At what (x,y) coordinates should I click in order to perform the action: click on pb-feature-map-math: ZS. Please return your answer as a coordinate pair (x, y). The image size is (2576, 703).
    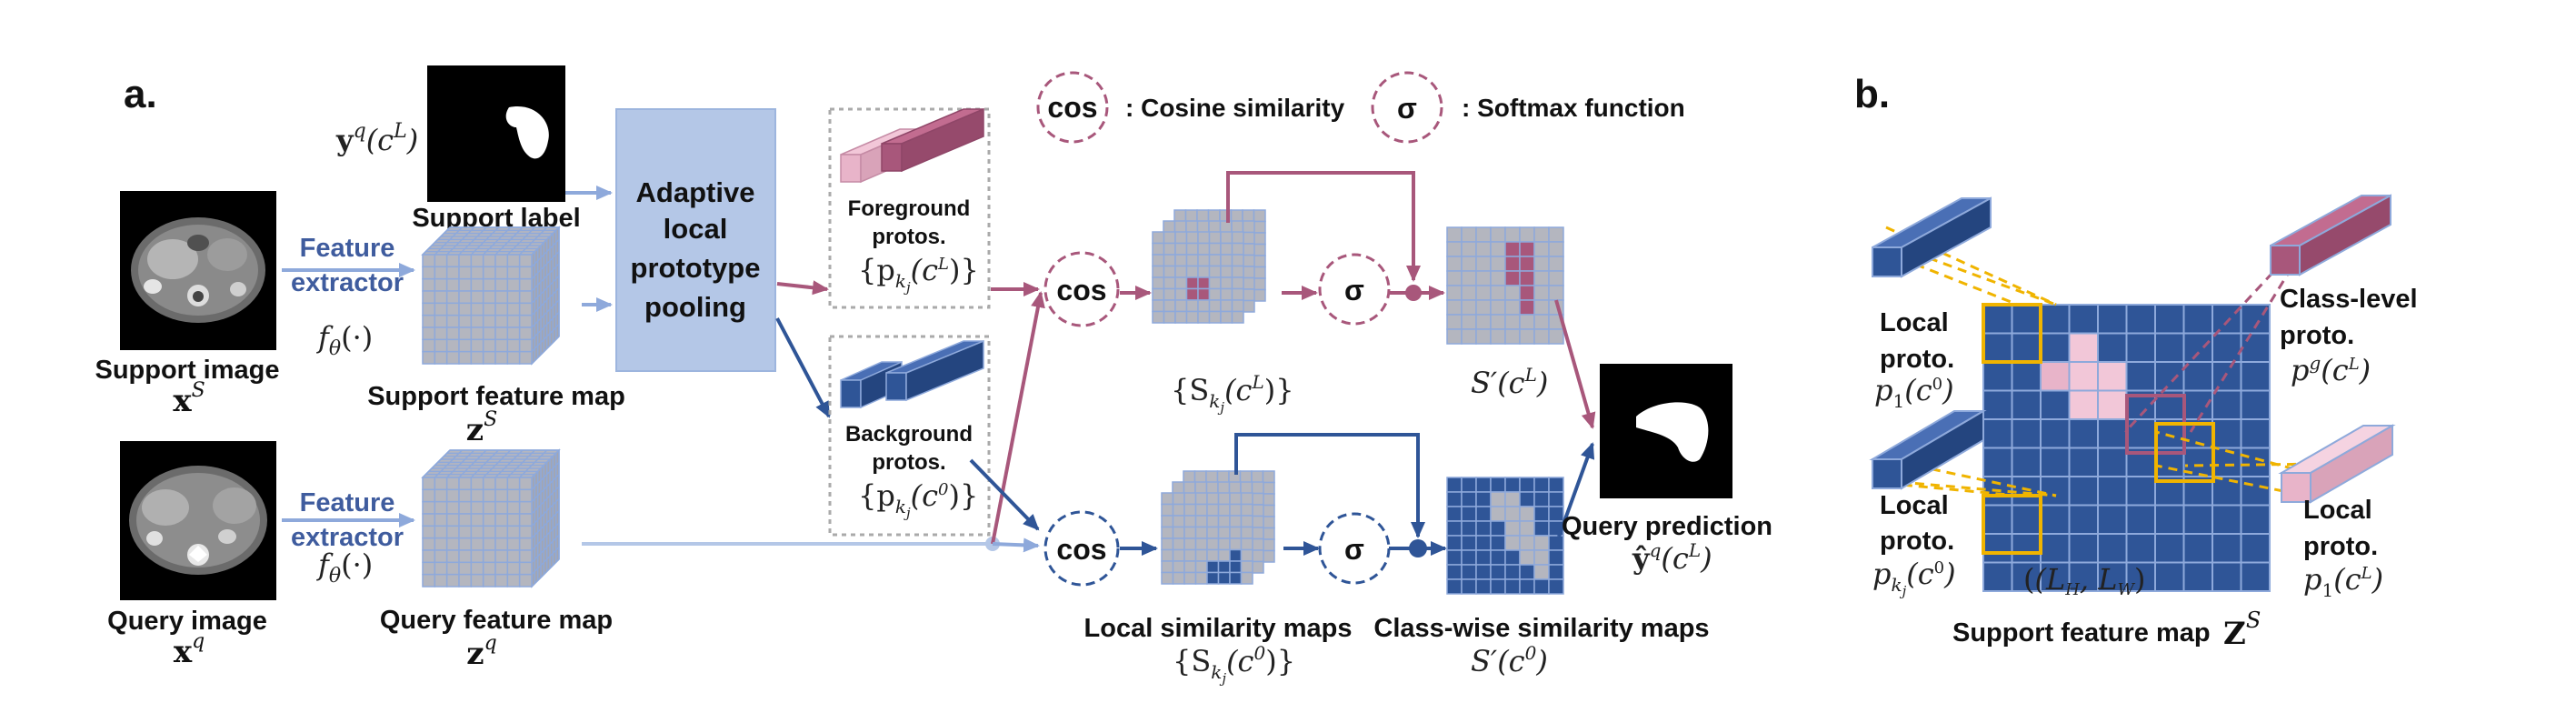
    Looking at the image, I should click on (2242, 630).